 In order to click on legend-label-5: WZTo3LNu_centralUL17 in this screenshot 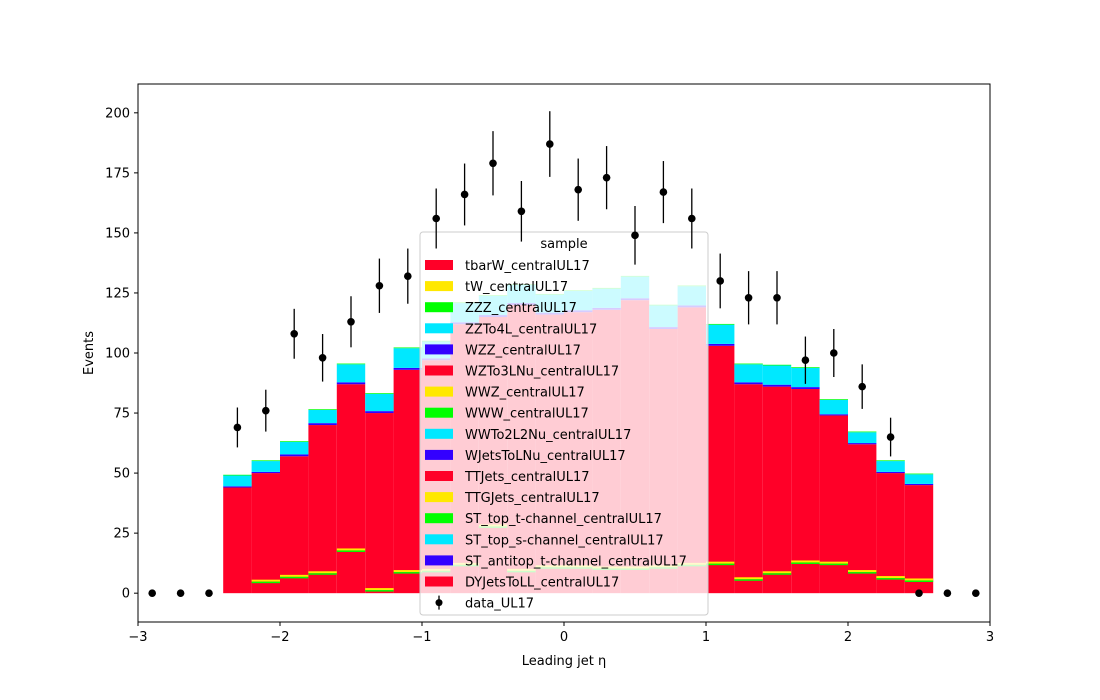, I will do `click(542, 372)`.